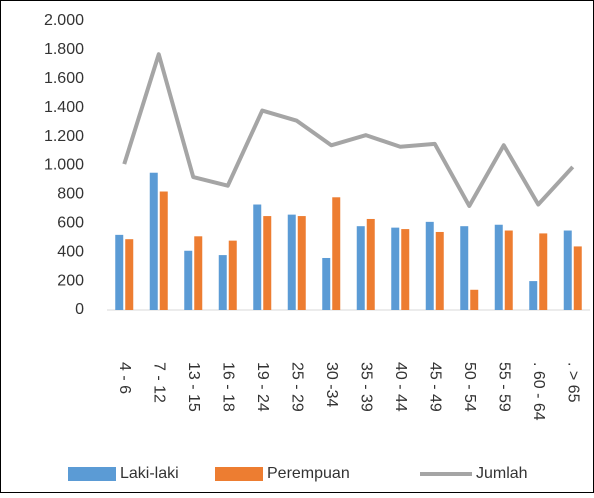 The width and height of the screenshot is (594, 498). What do you see at coordinates (64, 165) in the screenshot?
I see `y-tick-label: 1.000` at bounding box center [64, 165].